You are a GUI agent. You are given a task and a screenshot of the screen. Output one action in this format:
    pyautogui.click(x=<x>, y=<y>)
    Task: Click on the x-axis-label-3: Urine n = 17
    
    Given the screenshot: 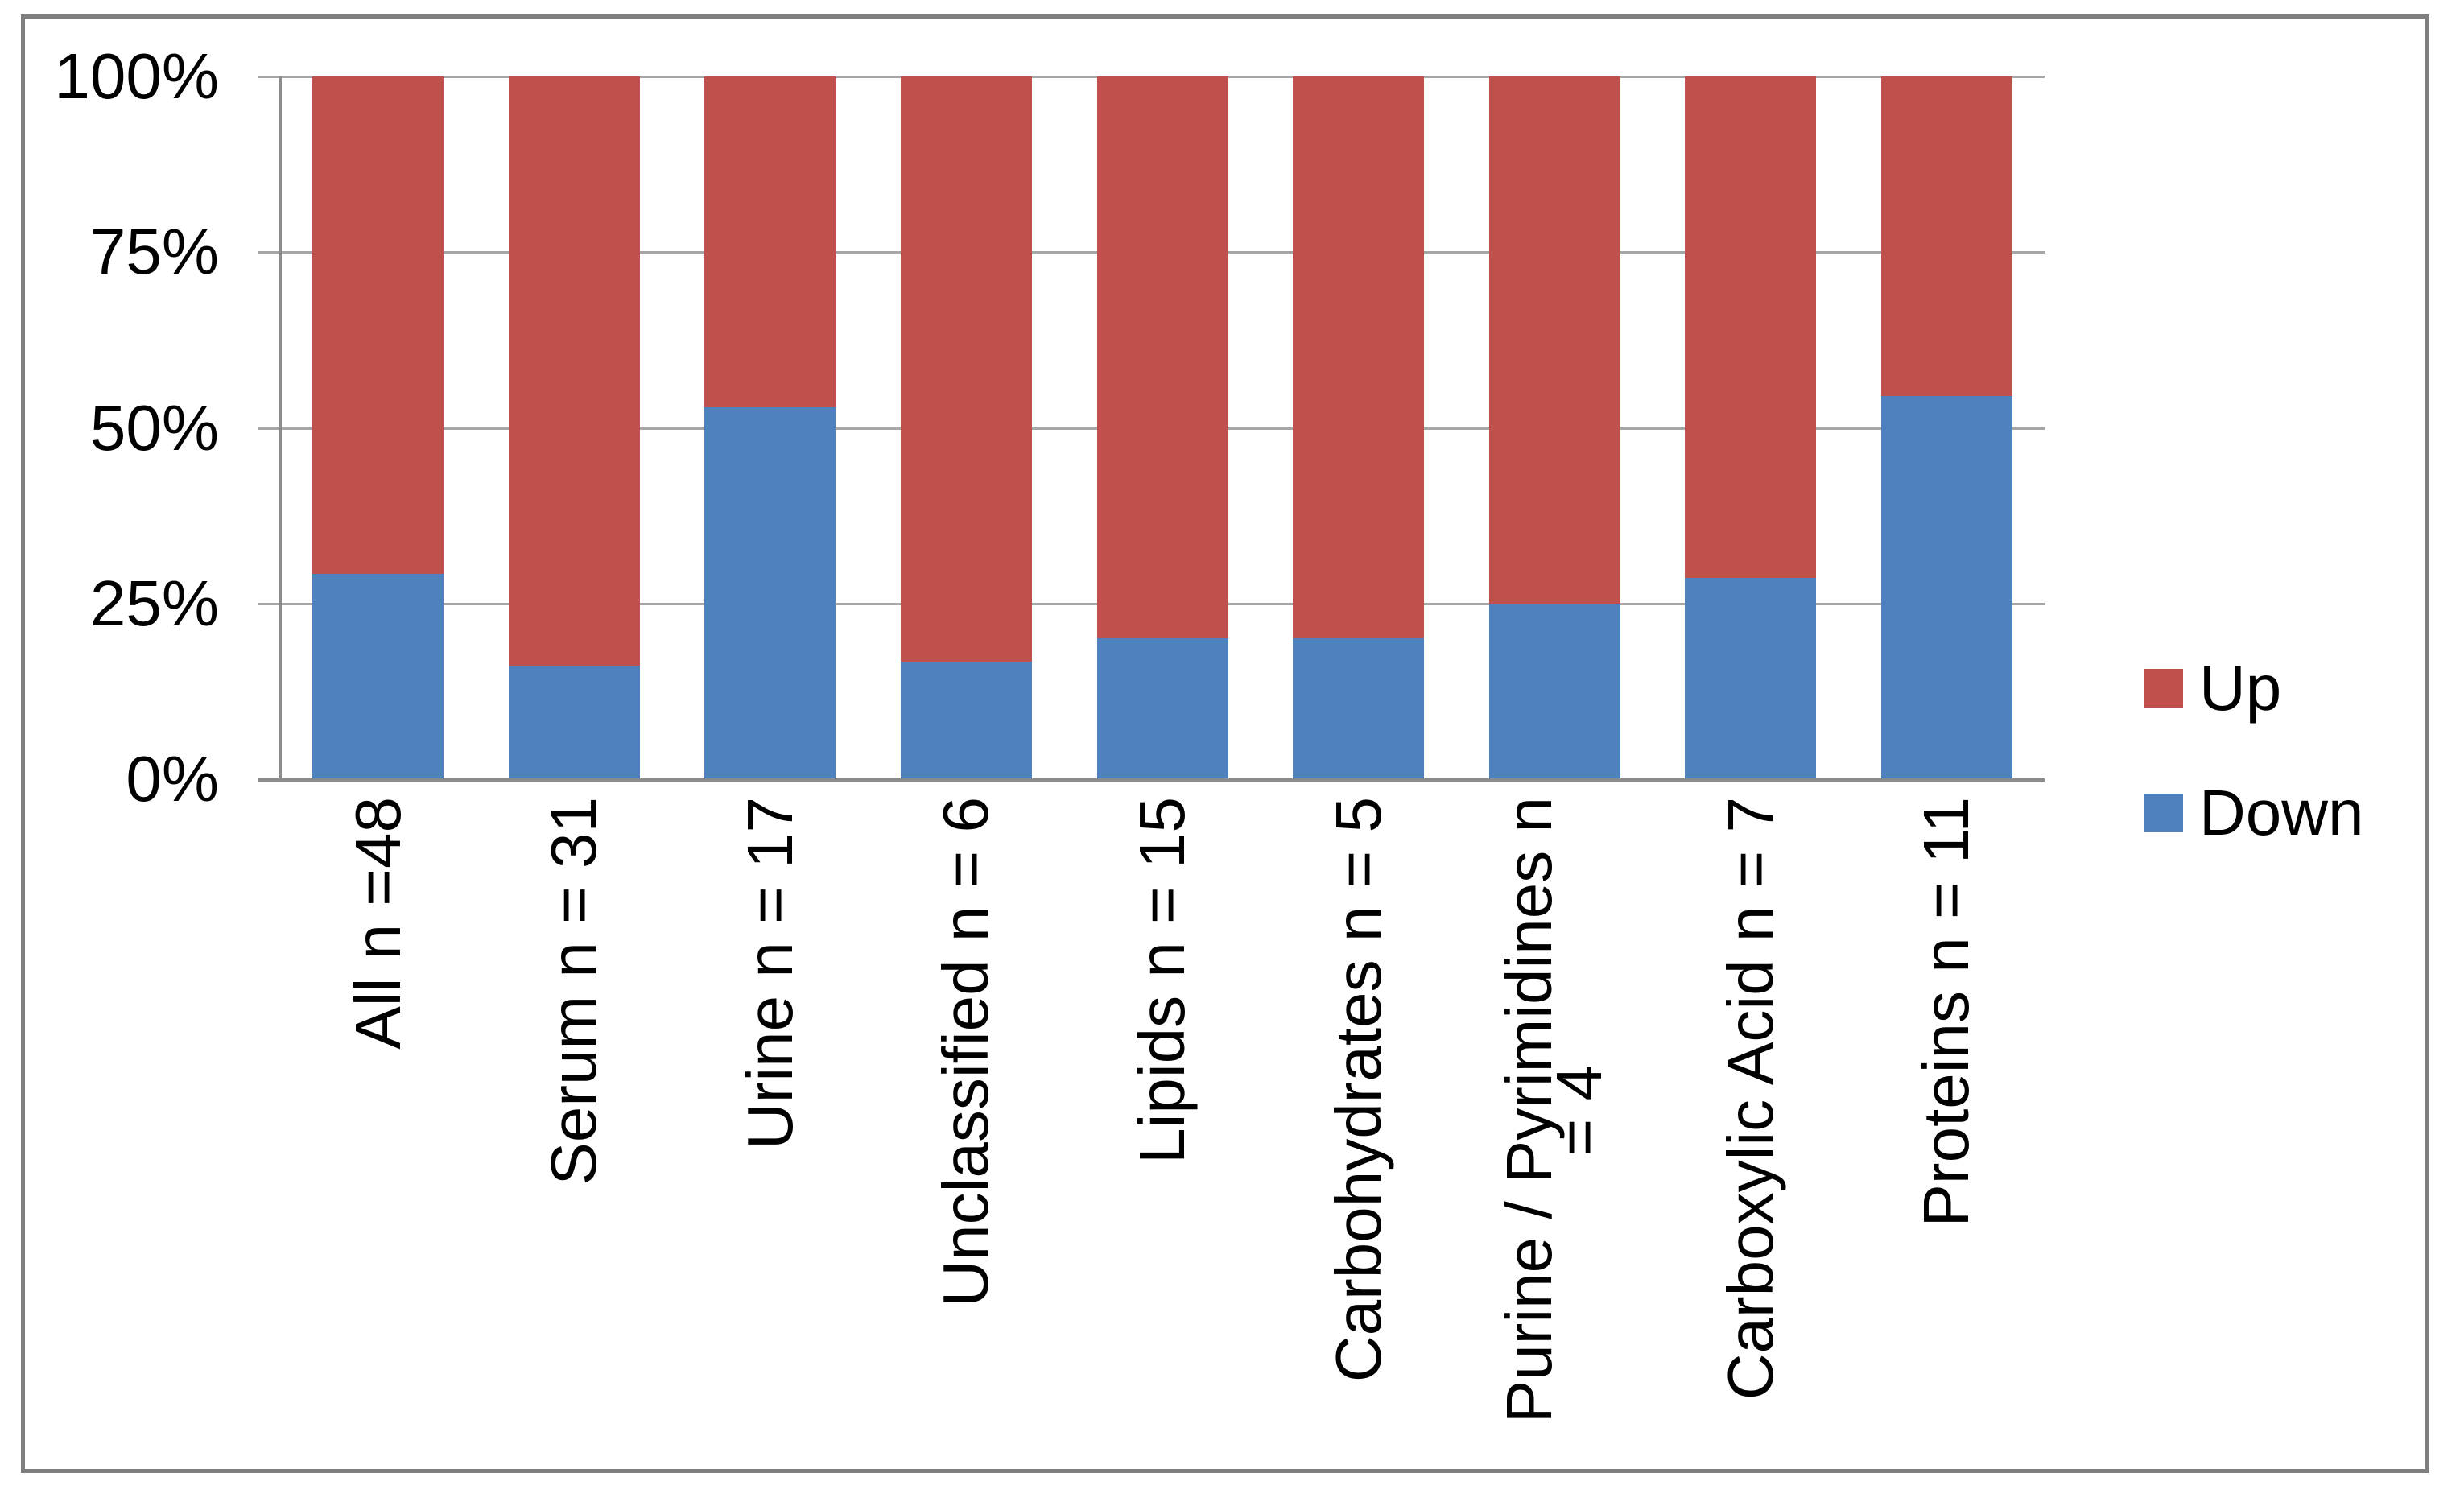 What is the action you would take?
    pyautogui.click(x=769, y=973)
    